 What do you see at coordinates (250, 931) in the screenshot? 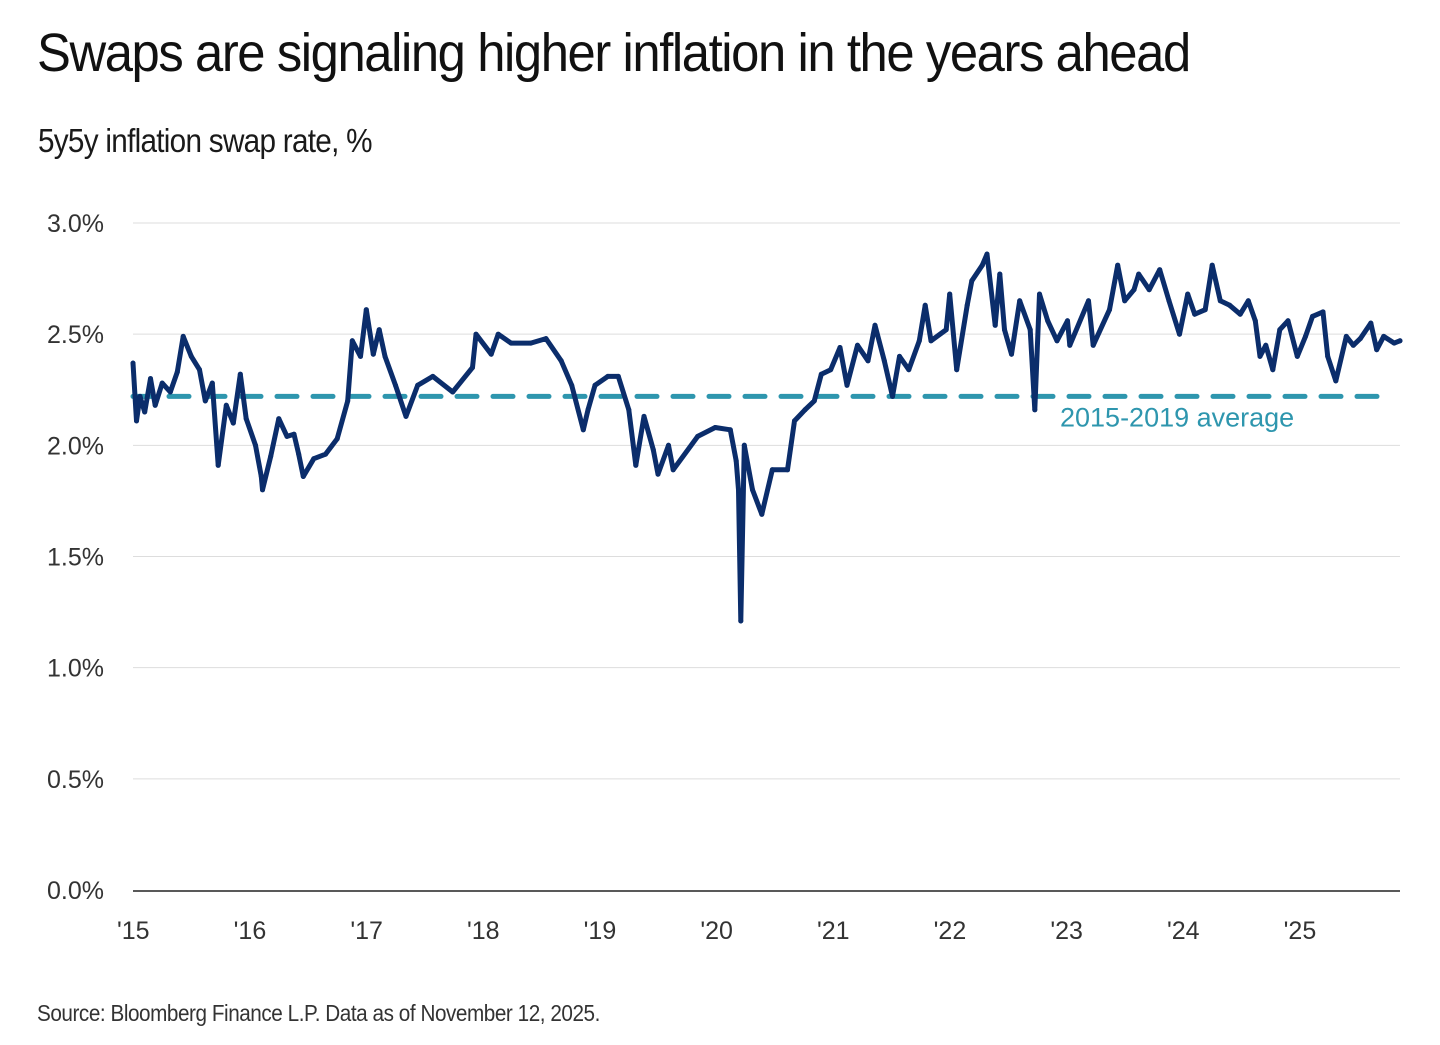
I see `x-tick-label: '16` at bounding box center [250, 931].